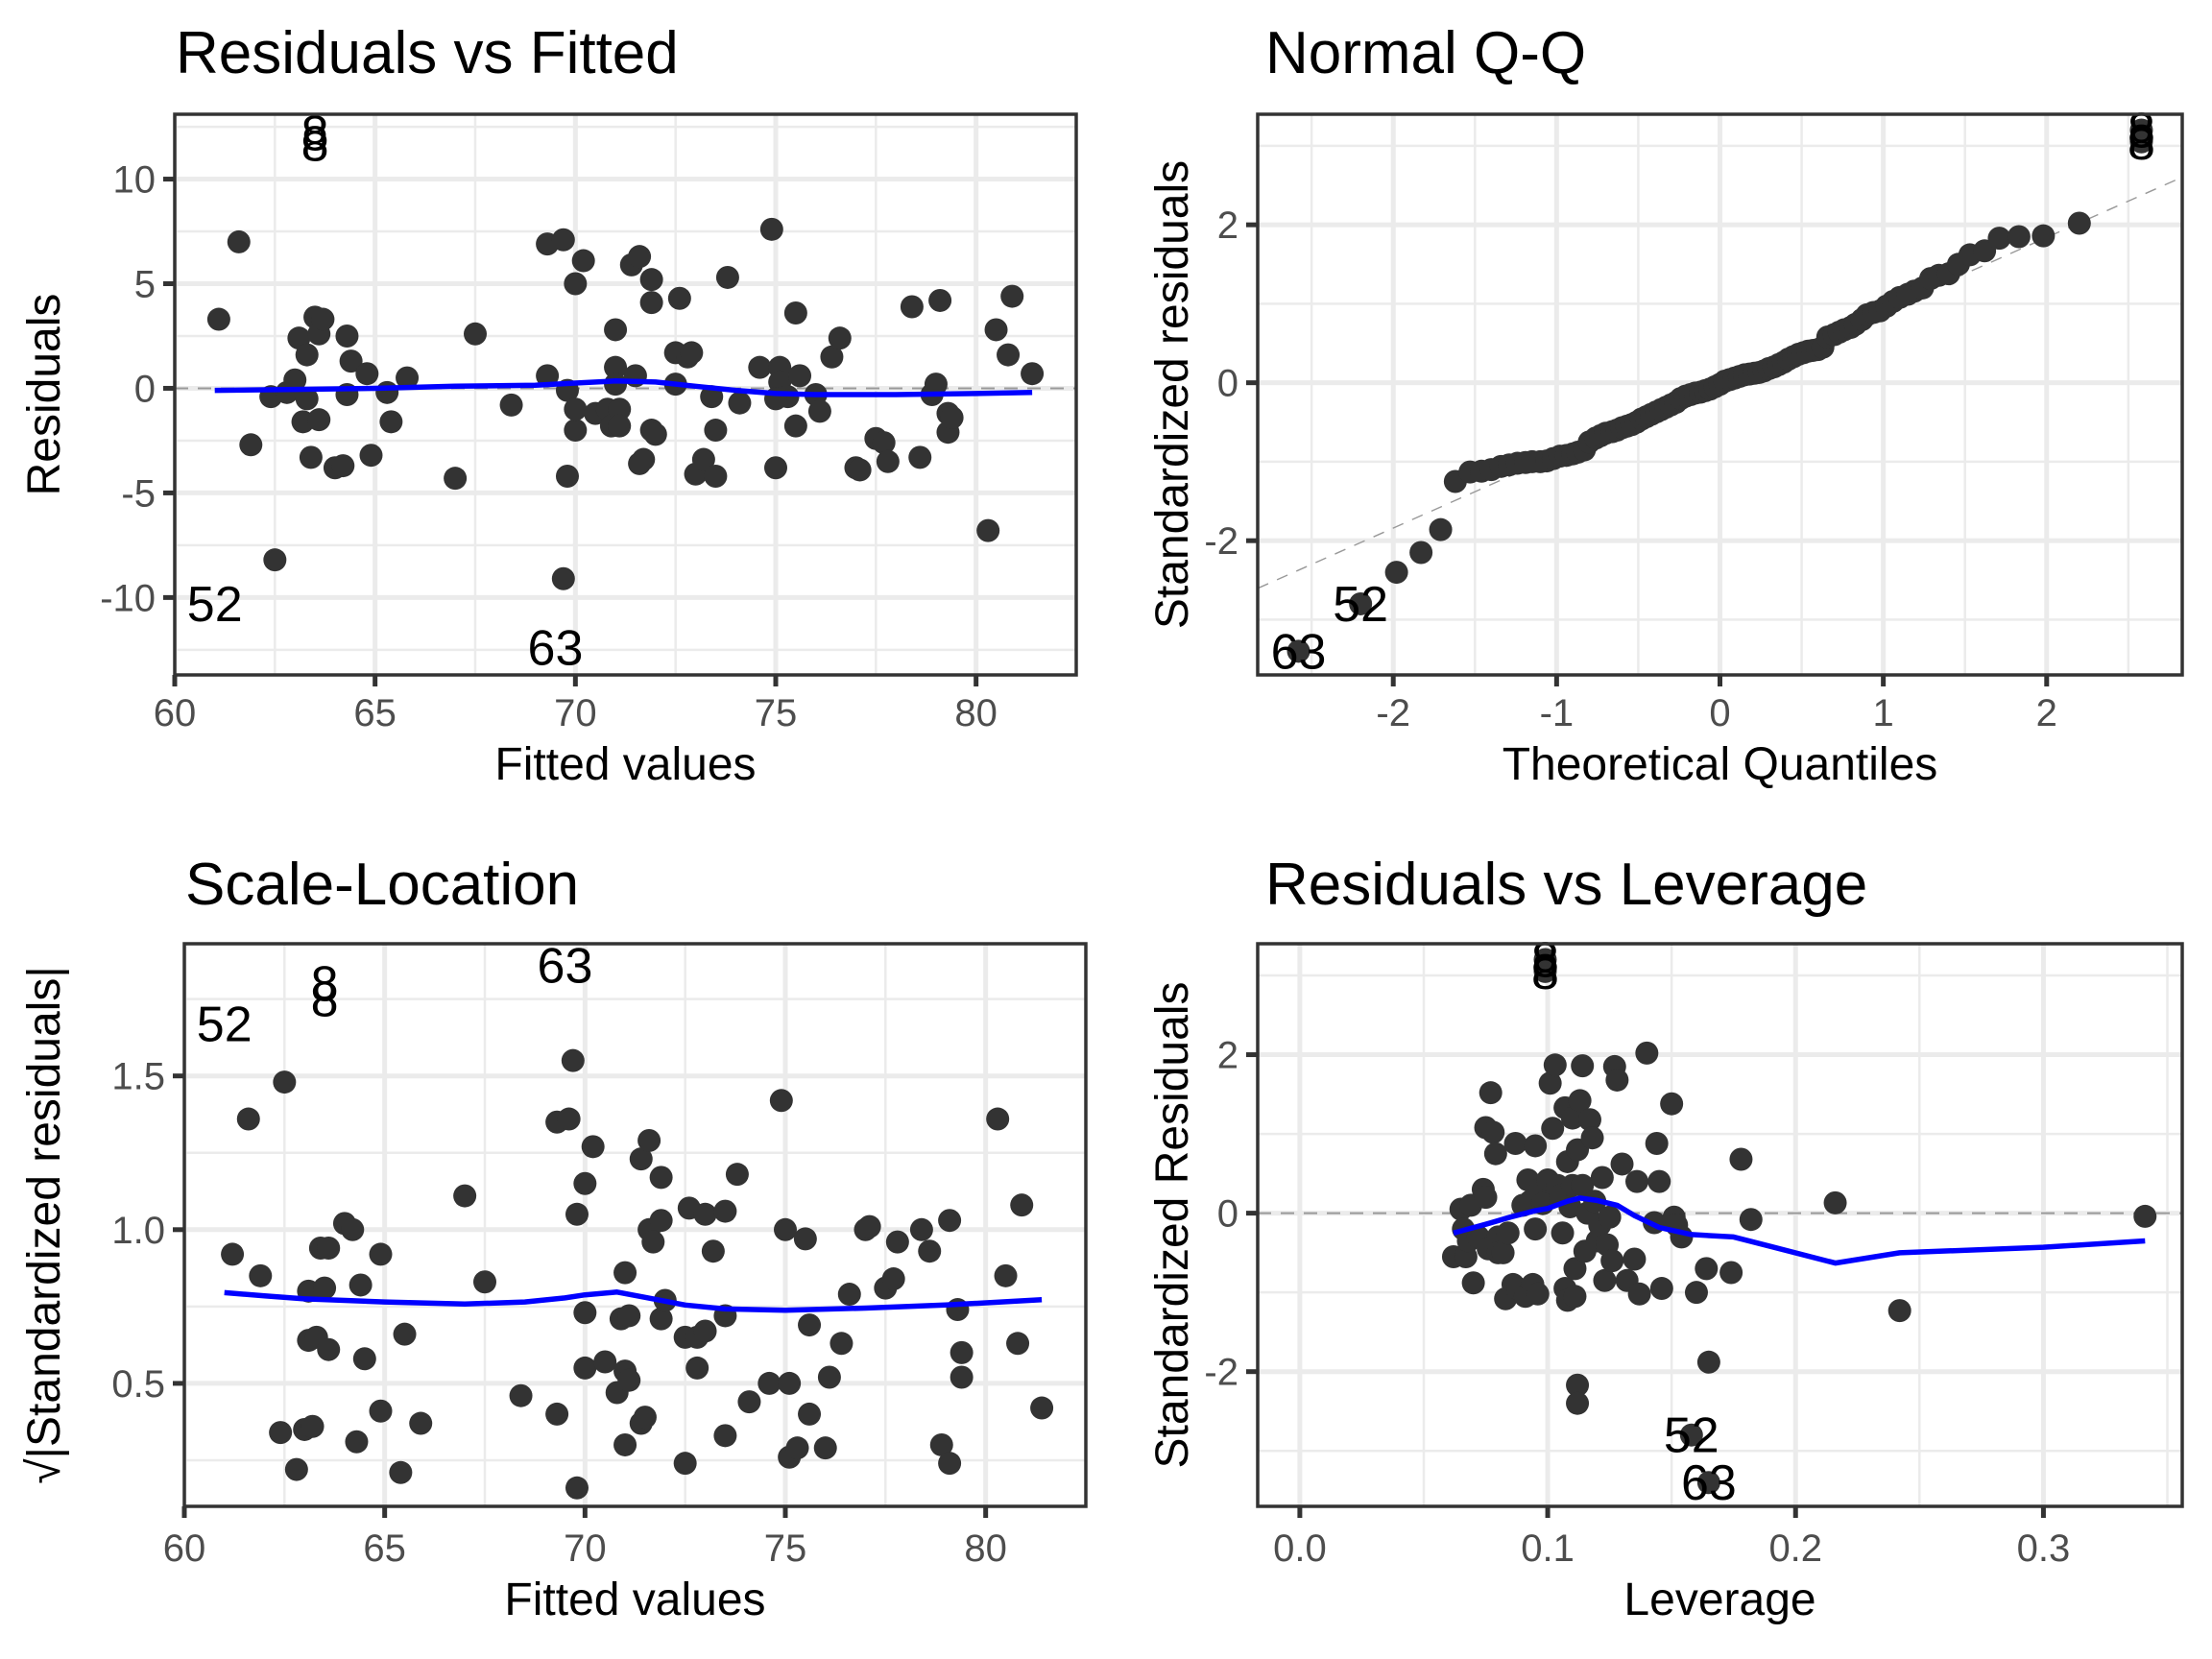  What do you see at coordinates (976, 713) in the screenshot?
I see `x-tick-label: 80` at bounding box center [976, 713].